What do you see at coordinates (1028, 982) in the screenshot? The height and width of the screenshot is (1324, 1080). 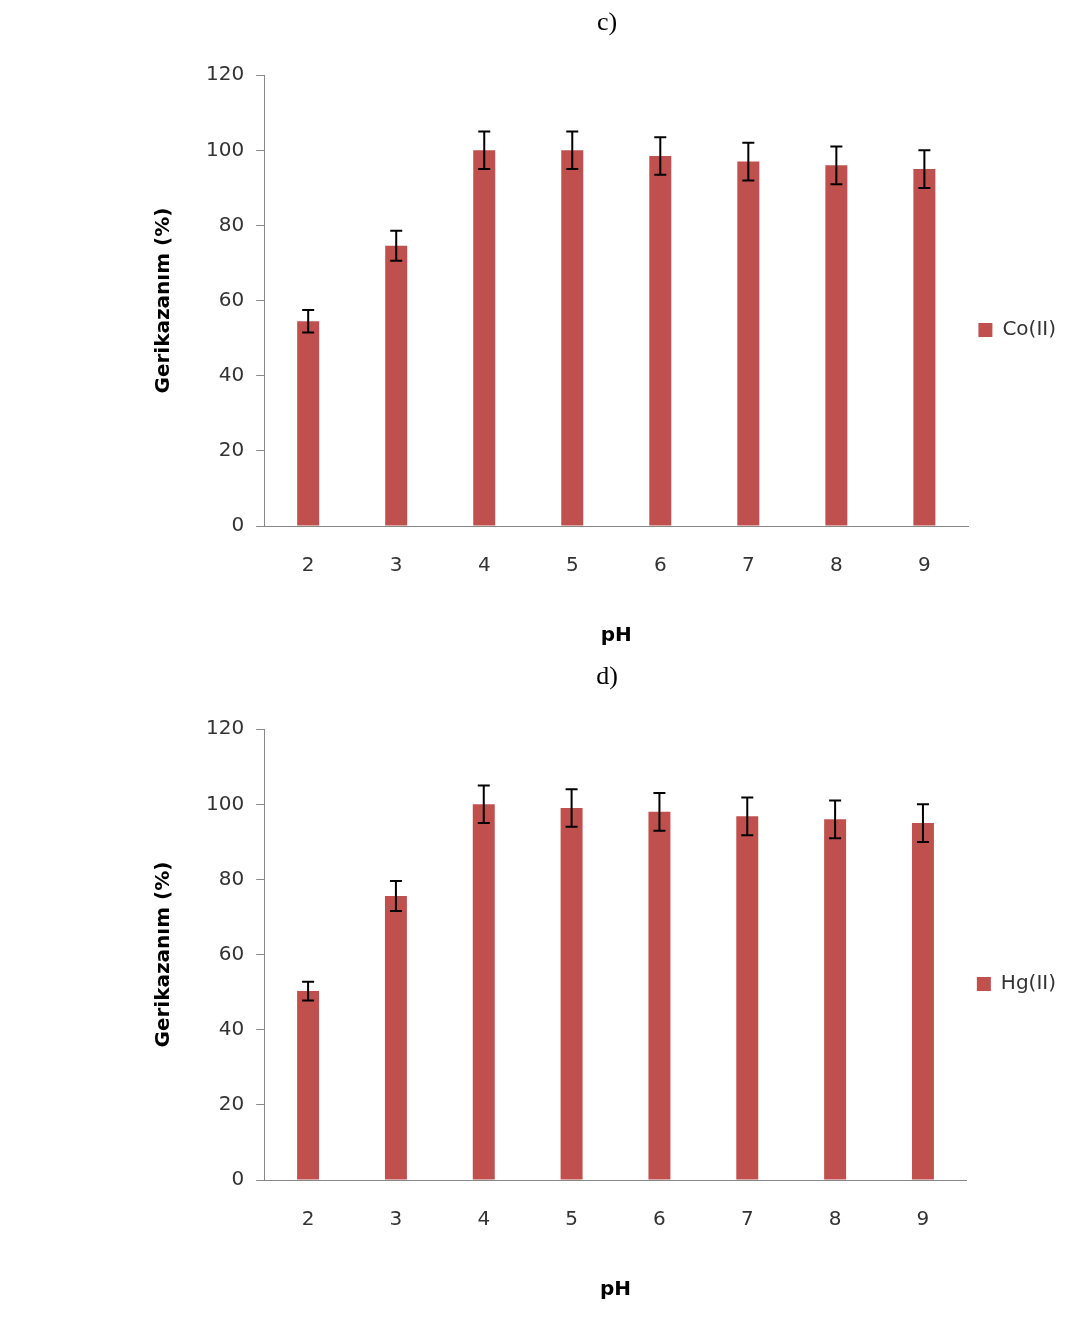 I see `legend-label: Hg(II)` at bounding box center [1028, 982].